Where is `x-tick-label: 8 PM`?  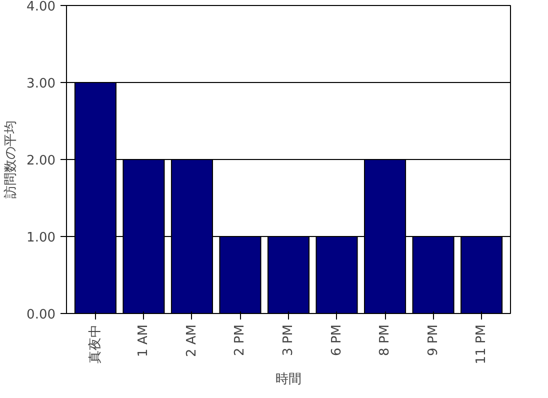 x-tick-label: 8 PM is located at coordinates (385, 340).